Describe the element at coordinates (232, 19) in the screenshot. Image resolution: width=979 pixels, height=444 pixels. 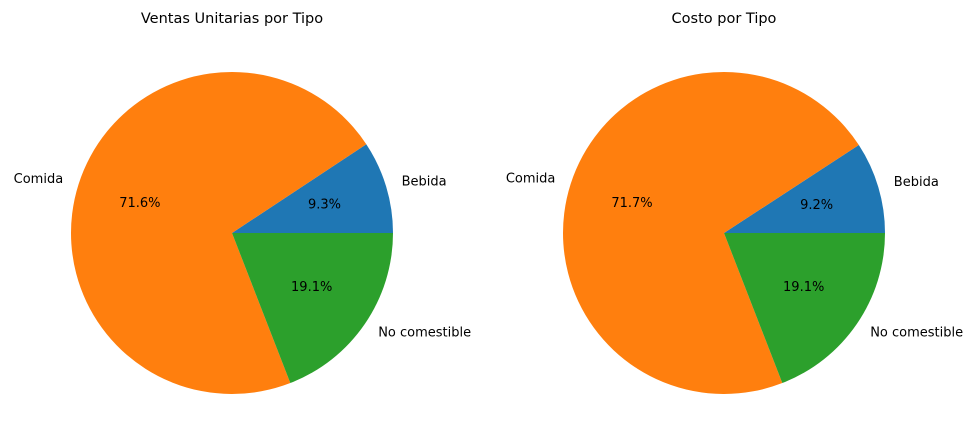
I see `chart-title-ventas: Ventas Unitarias por Tipo` at that location.